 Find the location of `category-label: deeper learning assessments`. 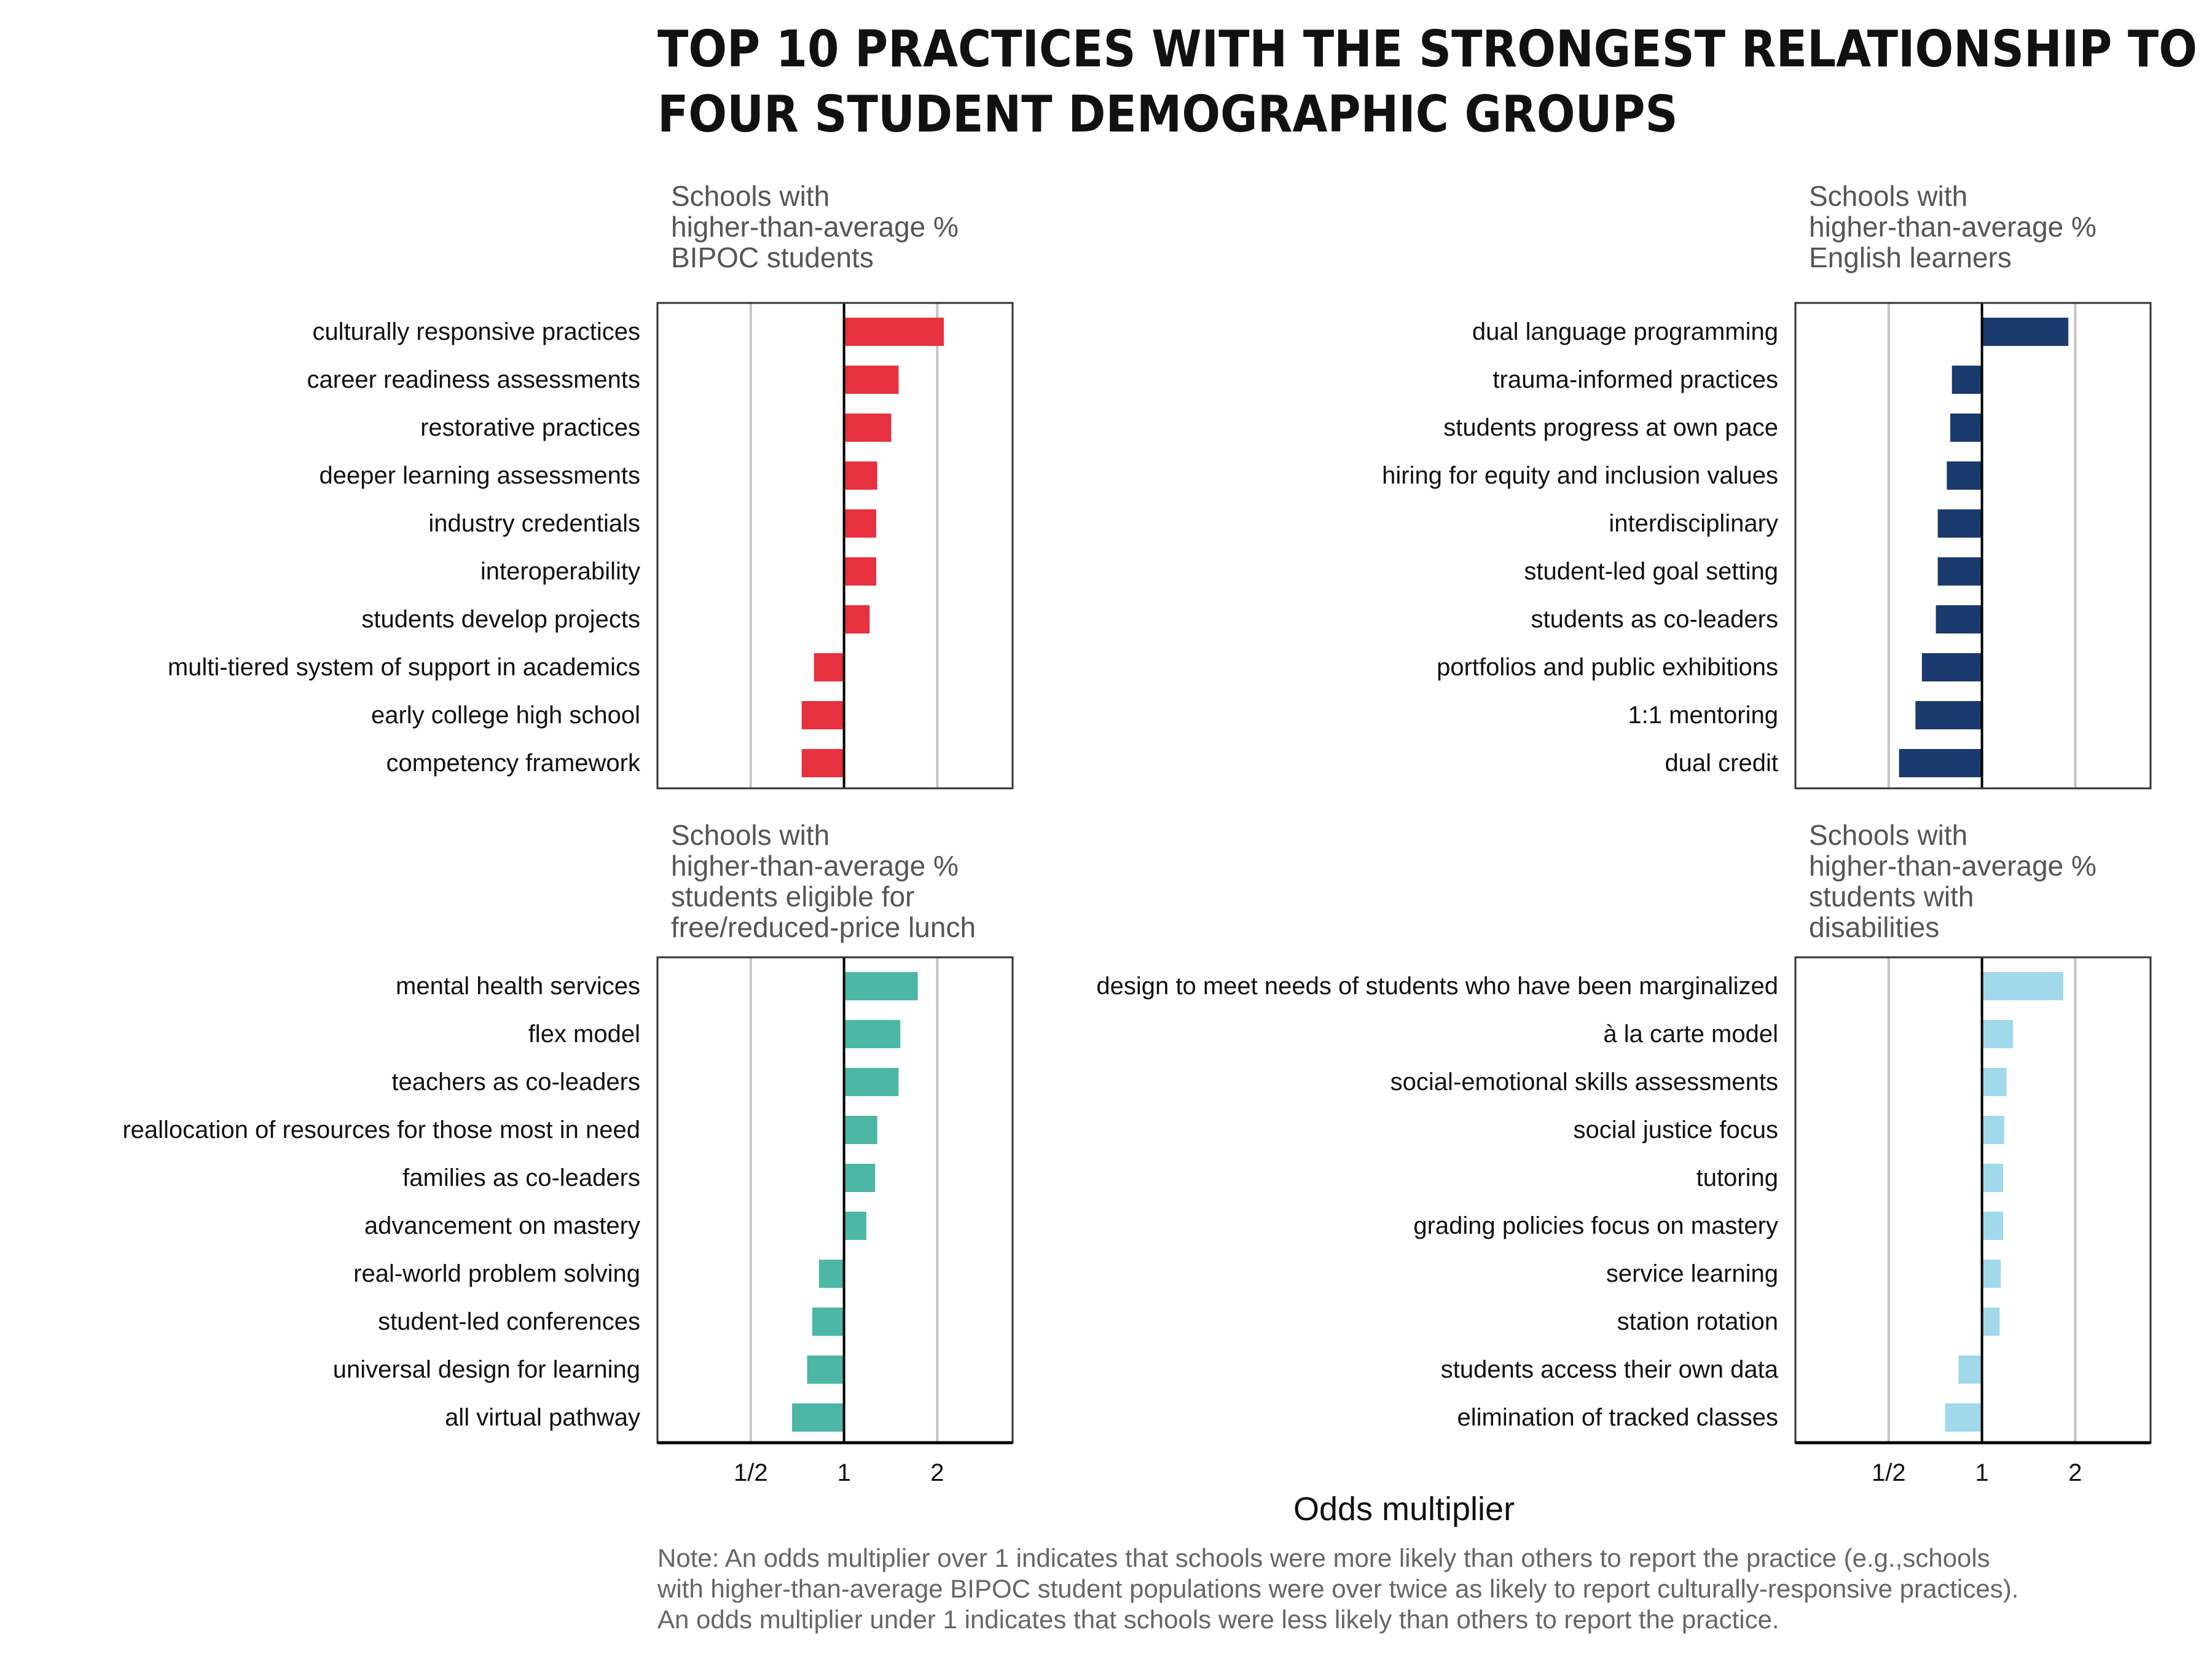

category-label: deeper learning assessments is located at coordinates (479, 475).